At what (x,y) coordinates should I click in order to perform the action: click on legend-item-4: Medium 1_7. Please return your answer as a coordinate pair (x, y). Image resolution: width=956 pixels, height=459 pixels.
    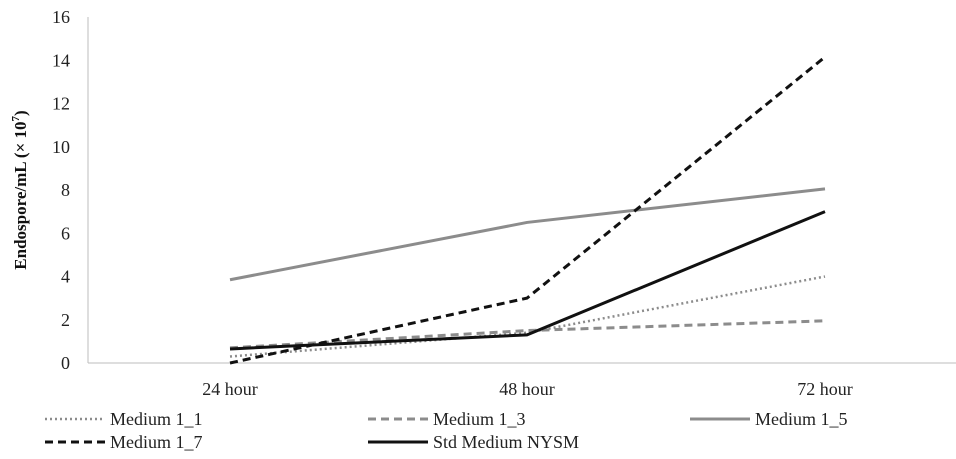
    Looking at the image, I should click on (124, 442).